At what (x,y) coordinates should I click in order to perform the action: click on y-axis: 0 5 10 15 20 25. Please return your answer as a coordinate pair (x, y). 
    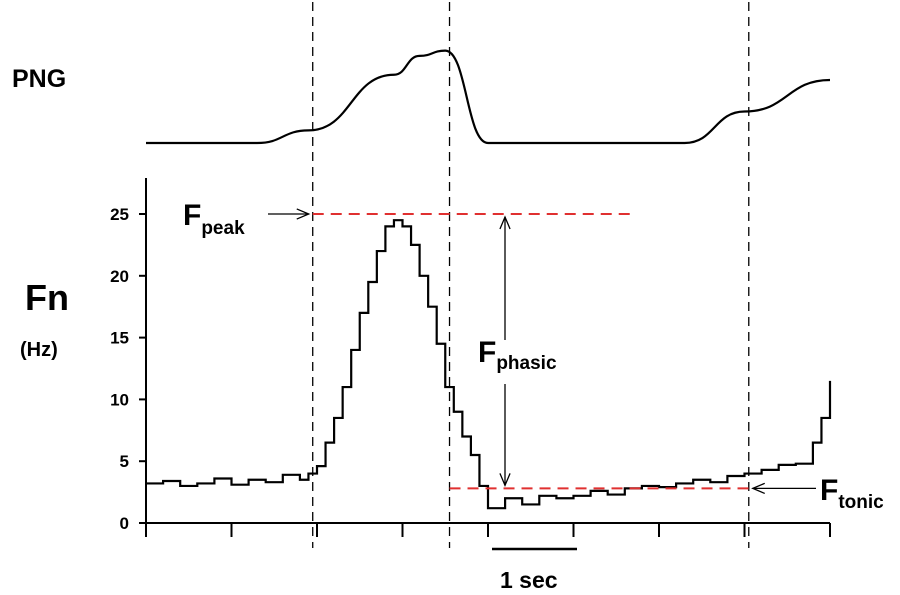
    Looking at the image, I should click on (128, 355).